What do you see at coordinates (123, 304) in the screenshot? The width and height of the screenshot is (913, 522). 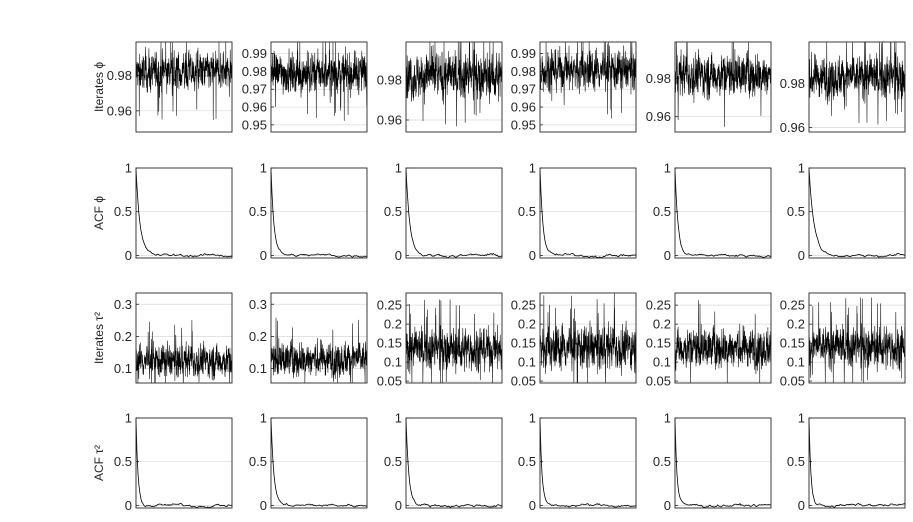 I see `ytick-label: 0.3` at bounding box center [123, 304].